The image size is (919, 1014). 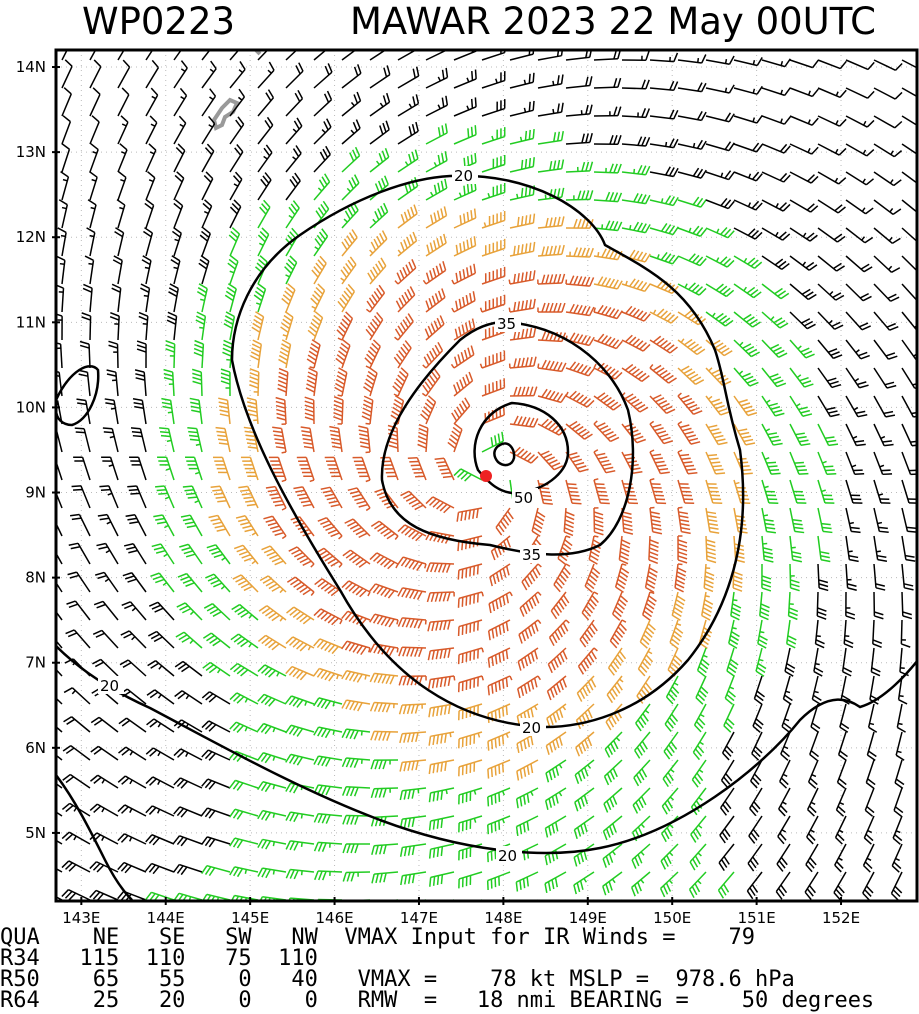 I want to click on contour-label-35-north: 35, so click(x=506, y=324).